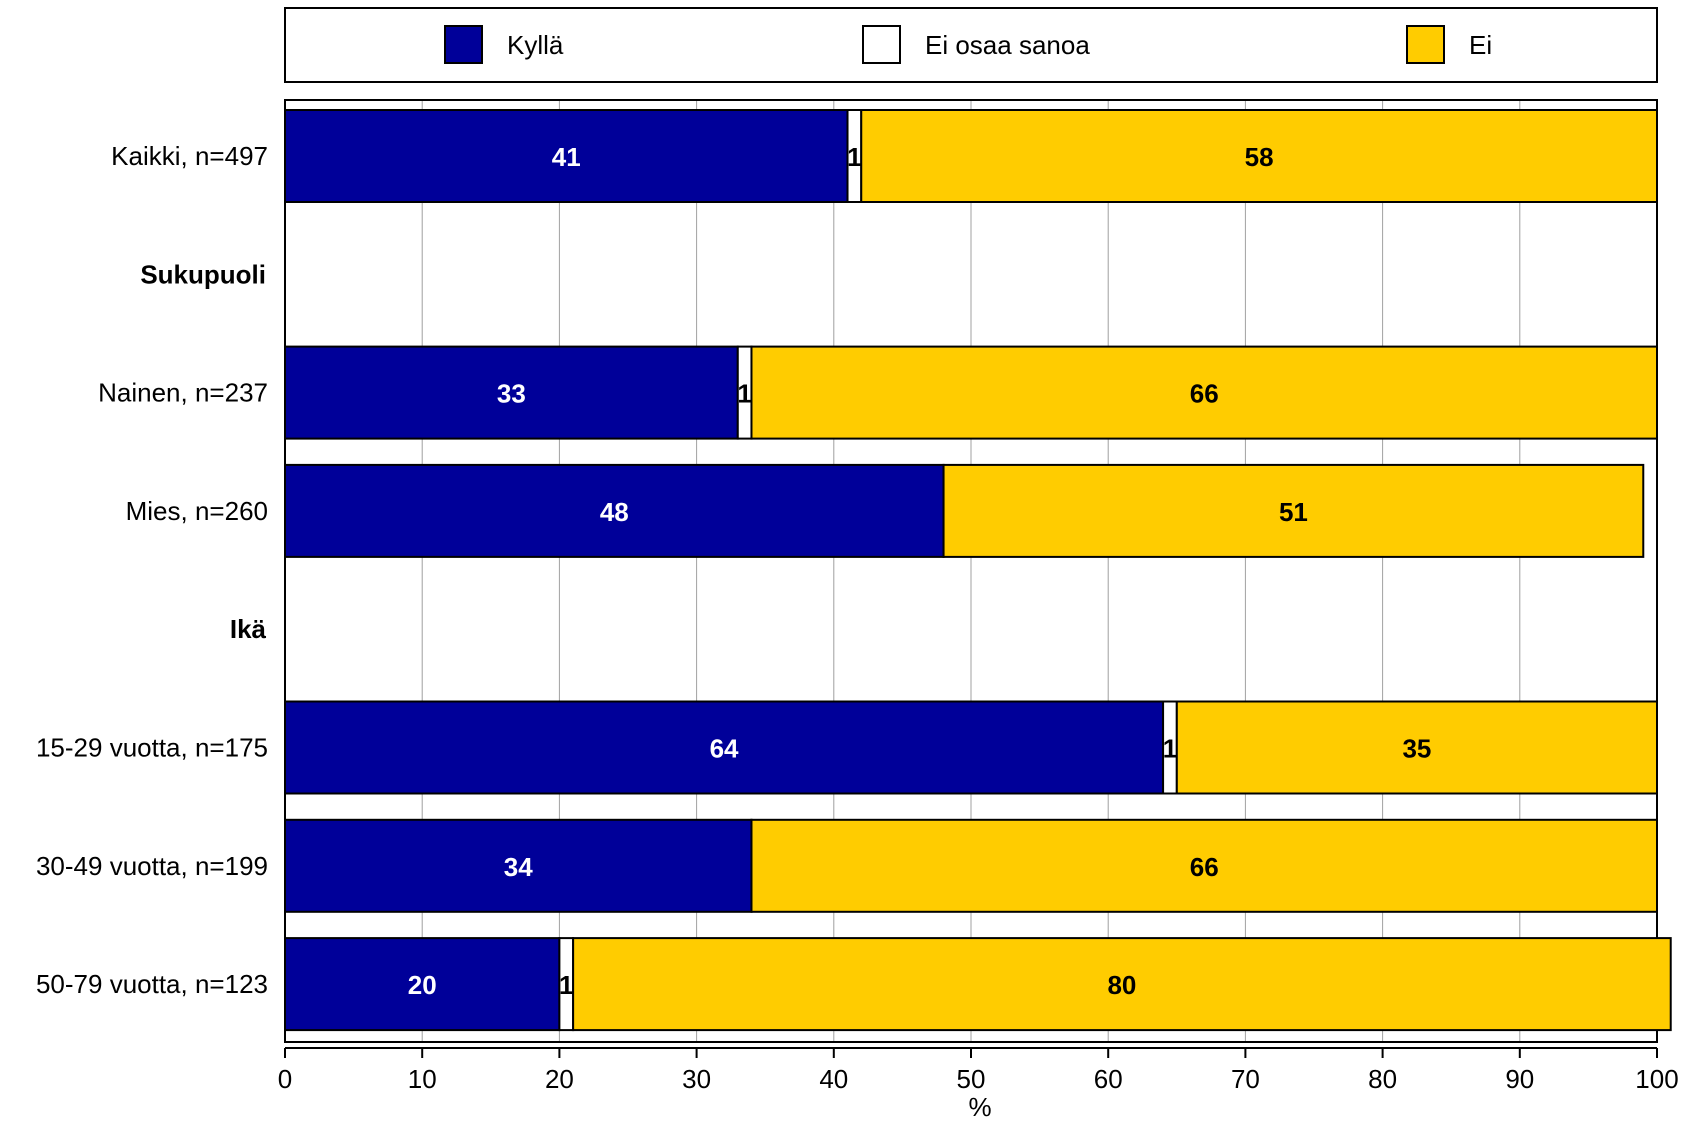 This screenshot has width=1690, height=1123. I want to click on data-label: 20, so click(422, 985).